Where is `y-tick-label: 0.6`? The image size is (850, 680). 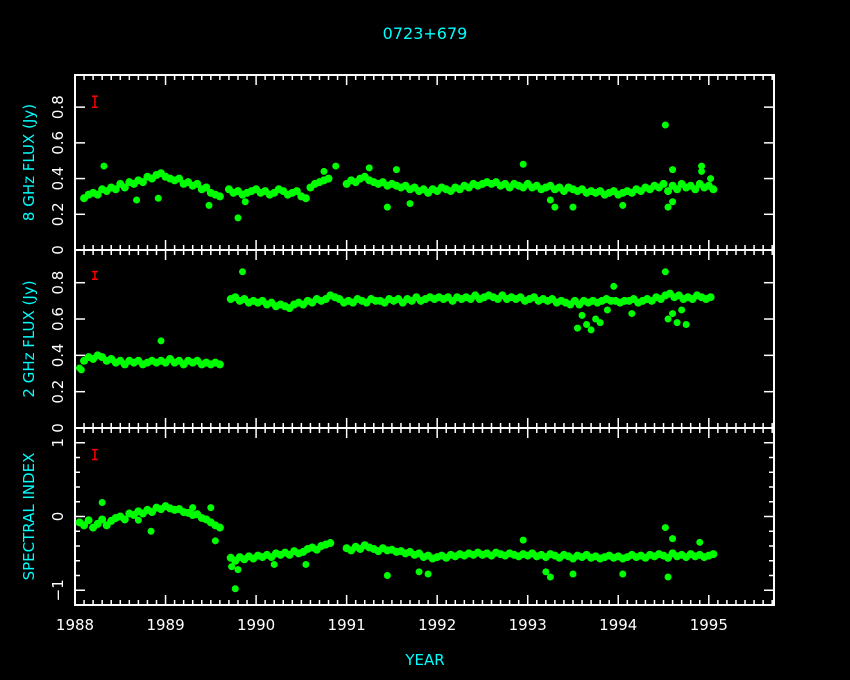
y-tick-label: 0.6 is located at coordinates (58, 319).